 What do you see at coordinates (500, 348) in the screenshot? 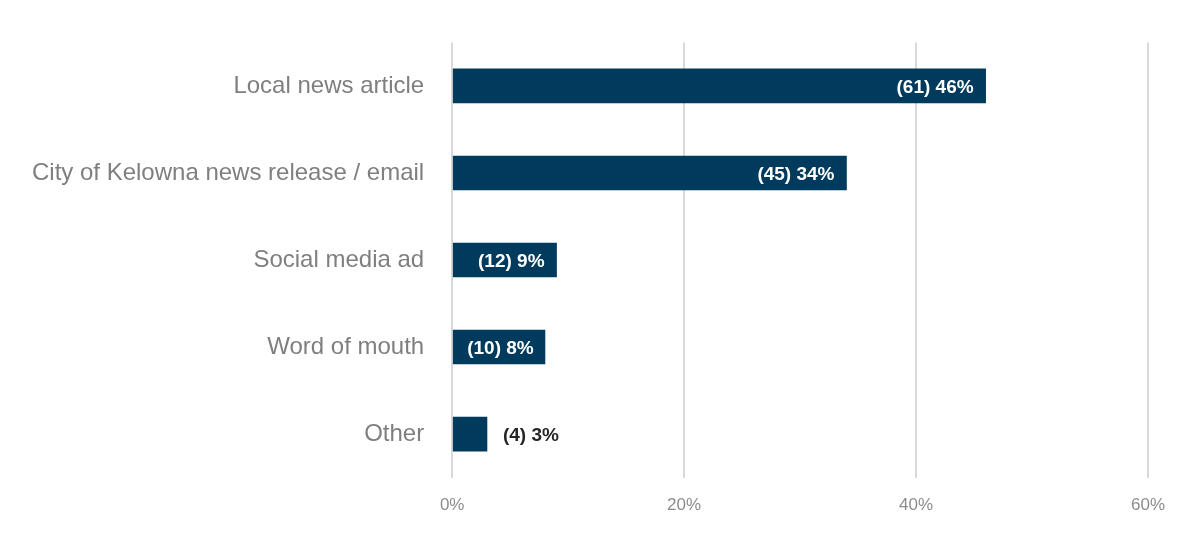
I see `data-label: (10) 8%` at bounding box center [500, 348].